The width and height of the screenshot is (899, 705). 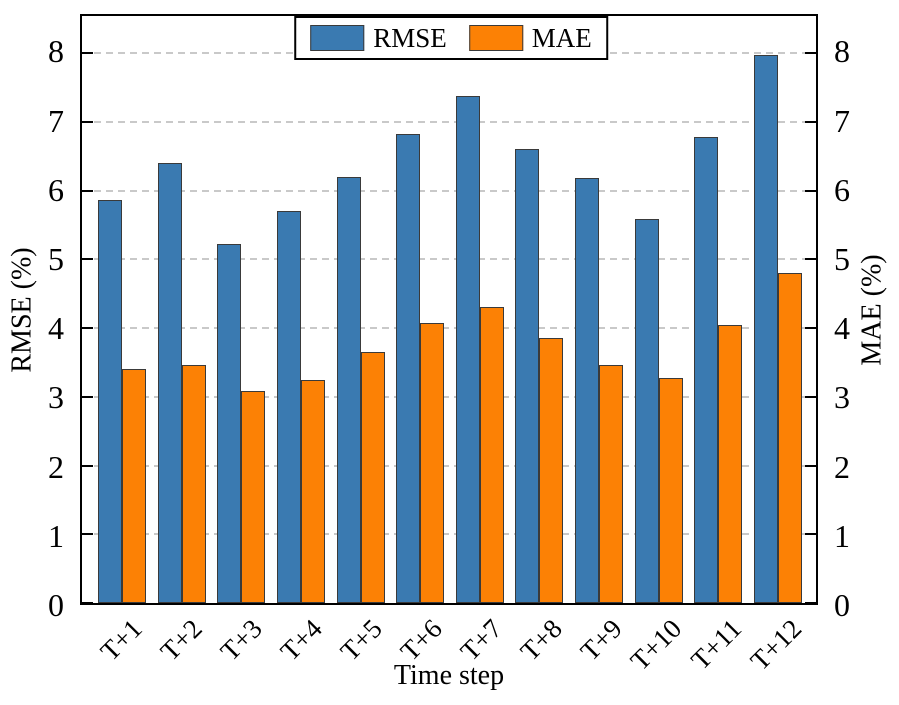 I want to click on right-tick-label-6: 6, so click(x=842, y=189).